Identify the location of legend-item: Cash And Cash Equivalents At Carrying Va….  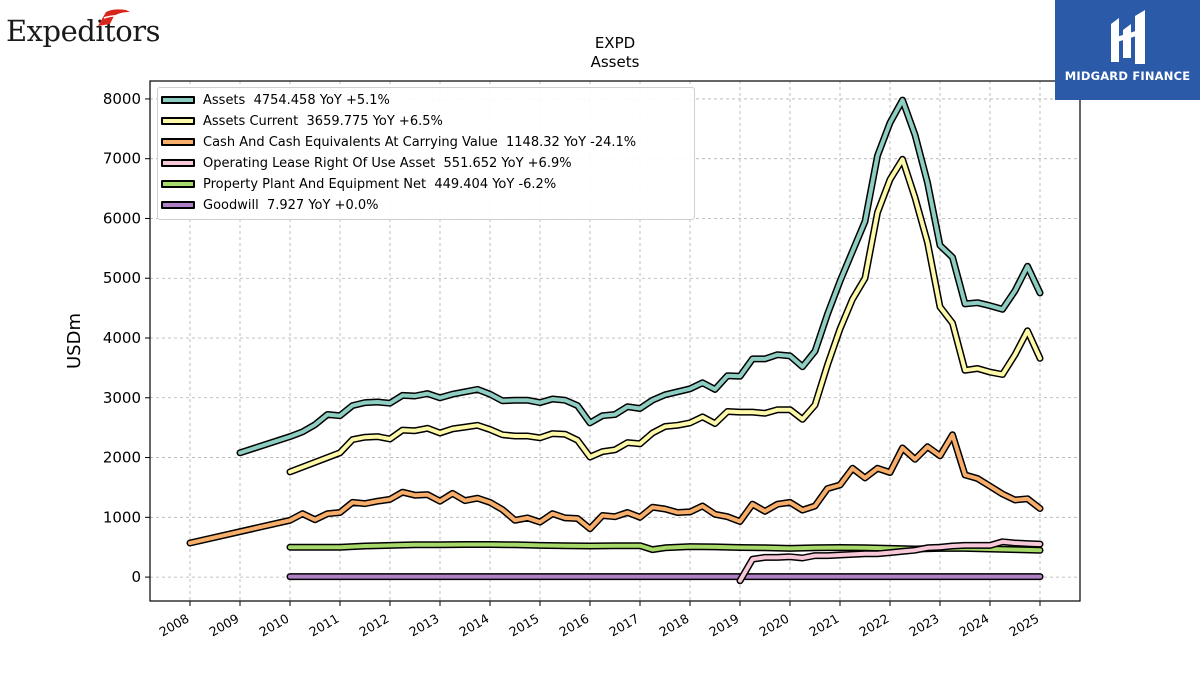
(397, 142).